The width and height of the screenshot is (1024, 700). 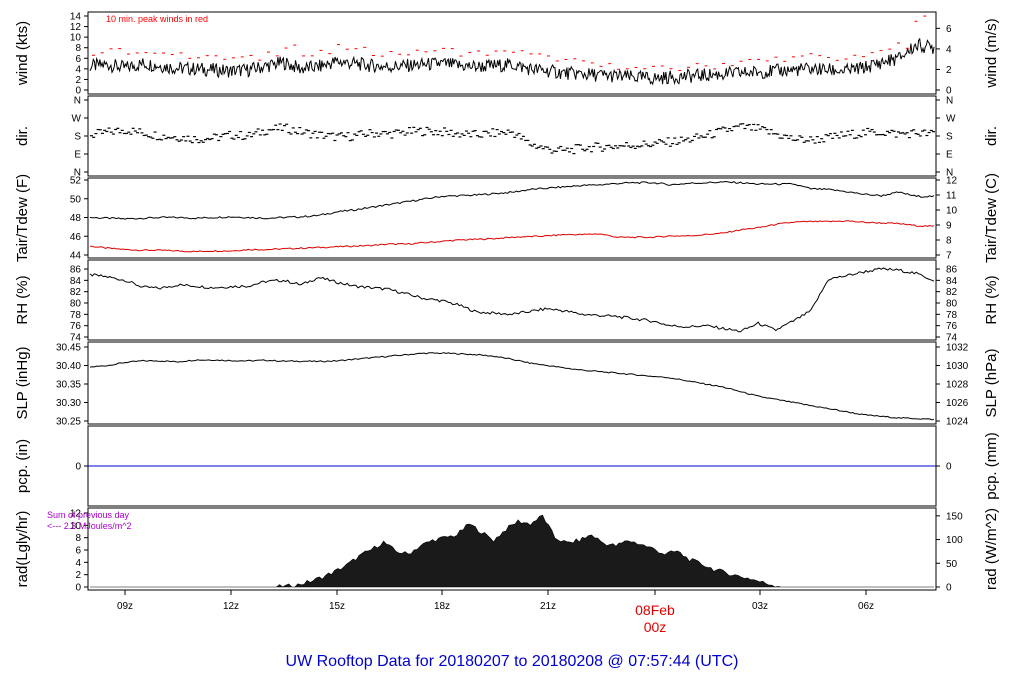 What do you see at coordinates (78, 563) in the screenshot?
I see `rad-left-tick-label: 4` at bounding box center [78, 563].